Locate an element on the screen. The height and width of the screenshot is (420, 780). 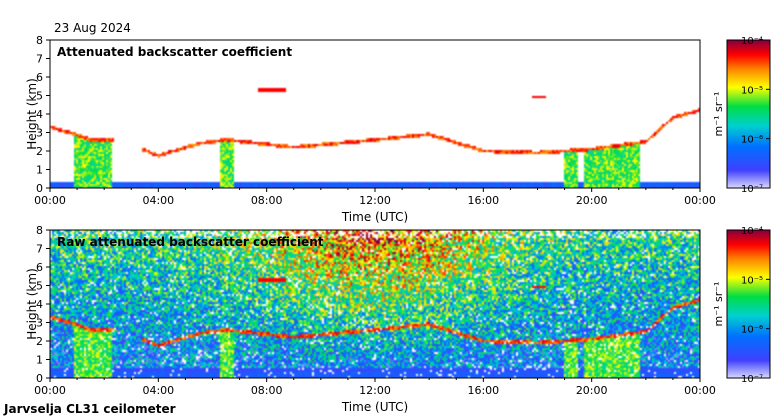
panel-attenuated-colorbar is located at coordinates (748, 114).